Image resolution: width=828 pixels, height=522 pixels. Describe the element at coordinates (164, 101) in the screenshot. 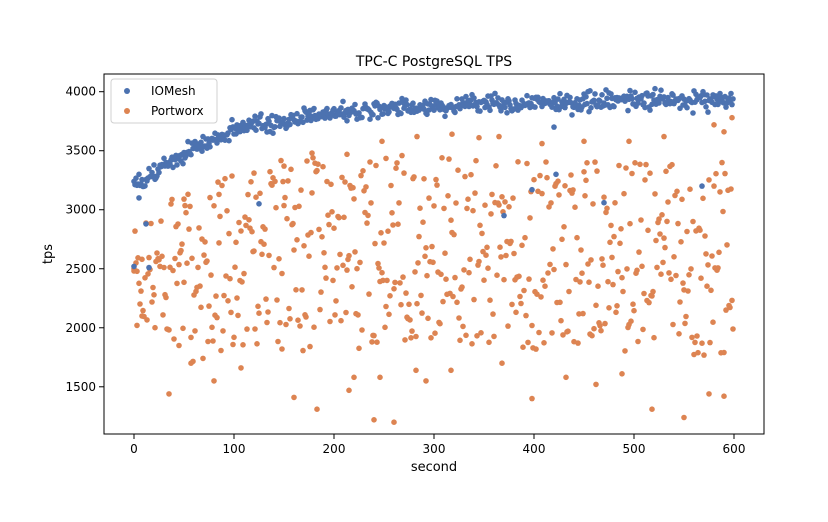

I see `legend-box` at that location.